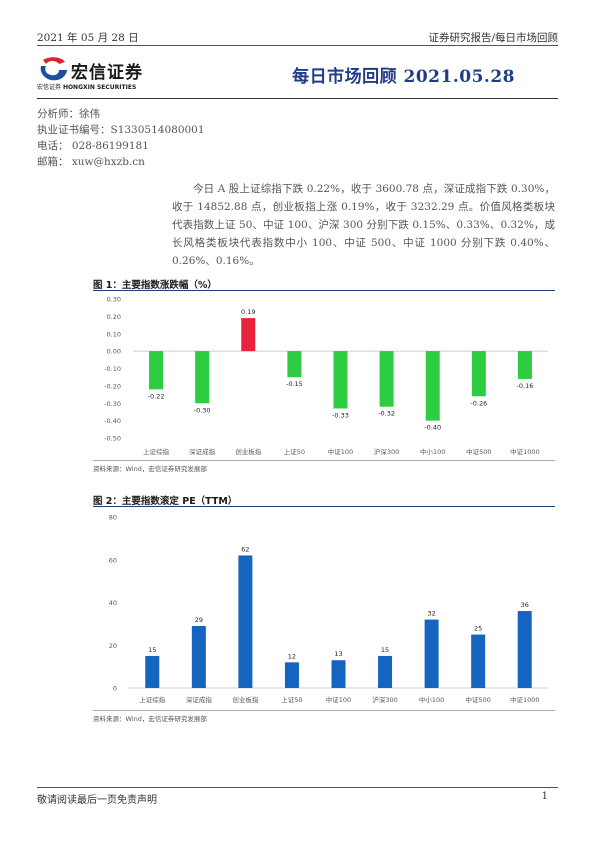 The image size is (595, 842). Describe the element at coordinates (525, 605) in the screenshot. I see `data-label: 36` at that location.